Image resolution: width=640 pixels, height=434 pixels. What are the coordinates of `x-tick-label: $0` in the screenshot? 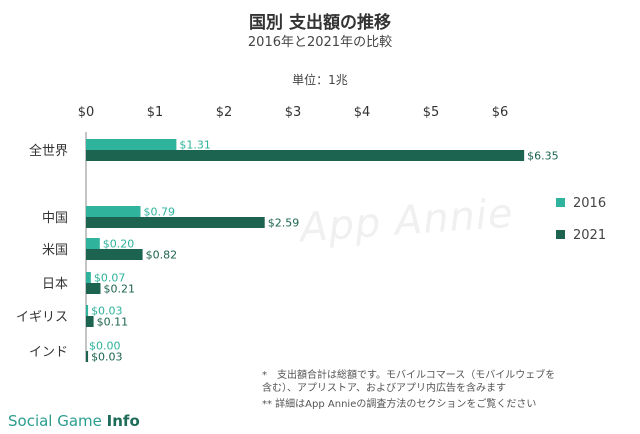 It's located at (86, 112).